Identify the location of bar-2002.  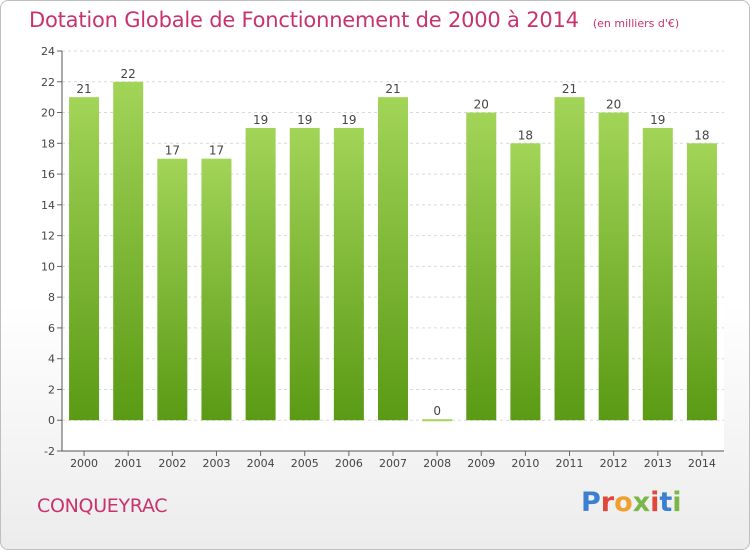
(172, 289).